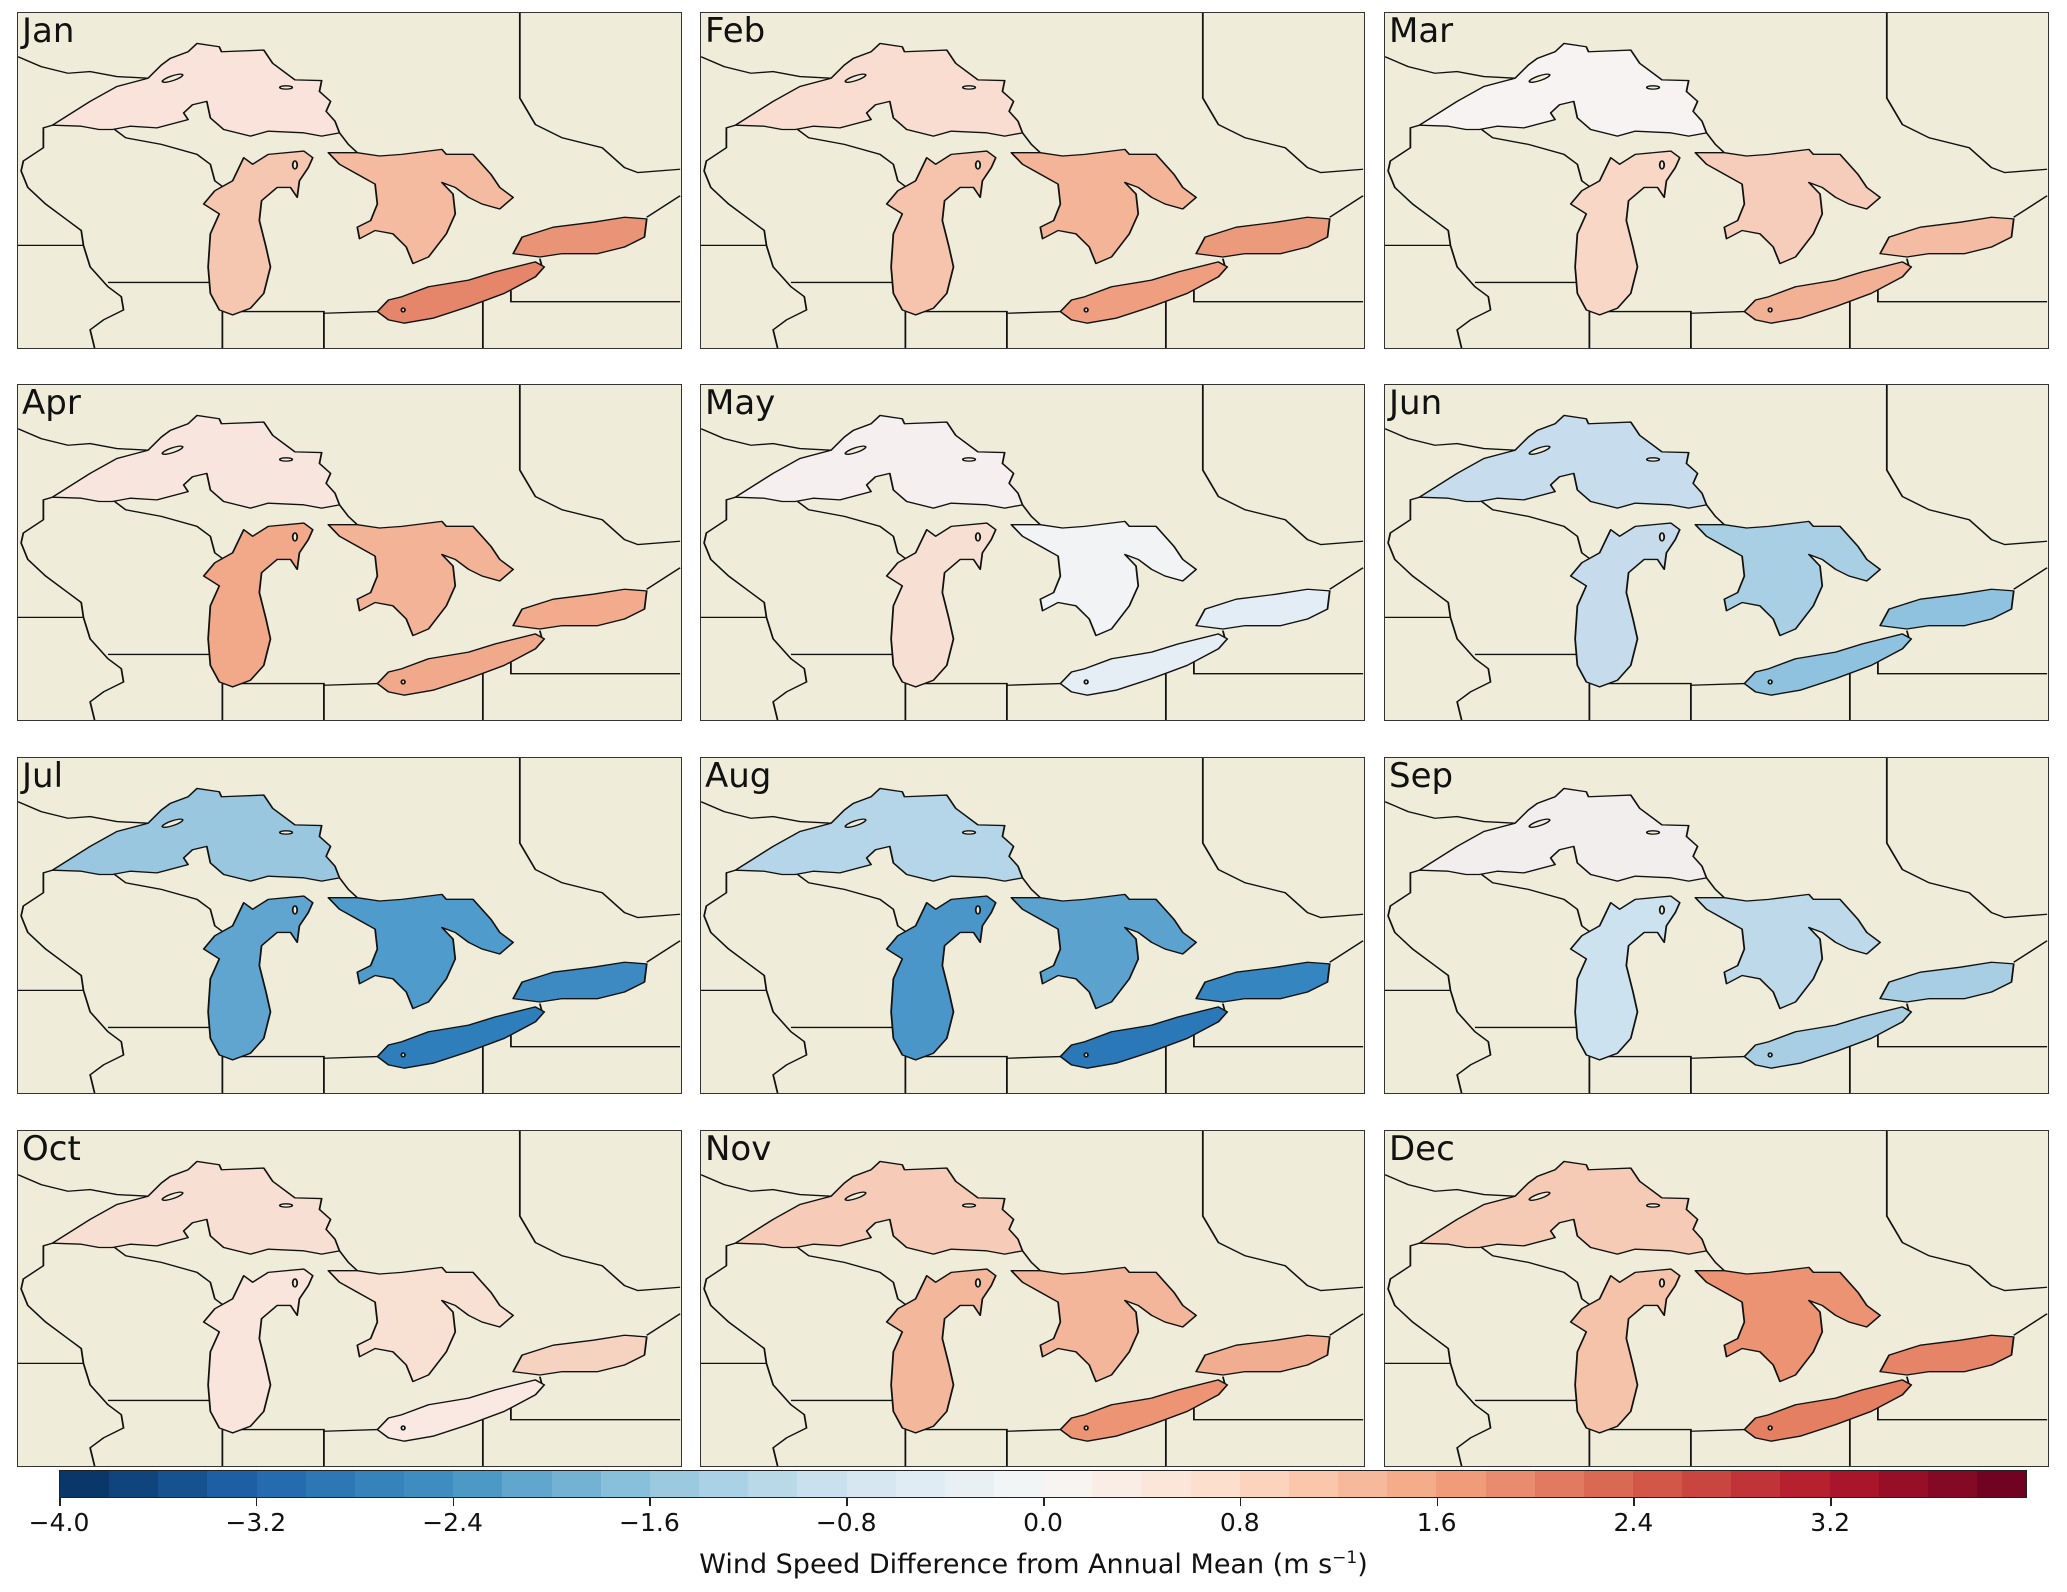 Image resolution: width=2067 pixels, height=1592 pixels. What do you see at coordinates (349, 552) in the screenshot?
I see `map-panel-apr: Apr` at bounding box center [349, 552].